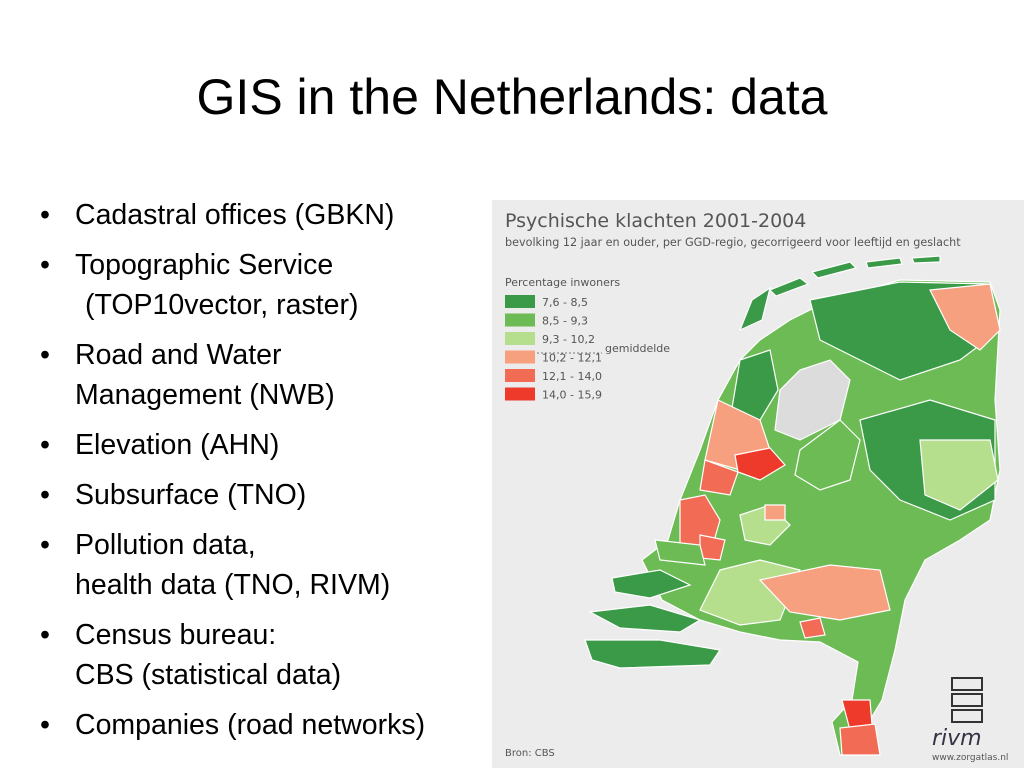 The height and width of the screenshot is (768, 1024). What do you see at coordinates (165, 545) in the screenshot?
I see `bullet-text: Pollution data,` at bounding box center [165, 545].